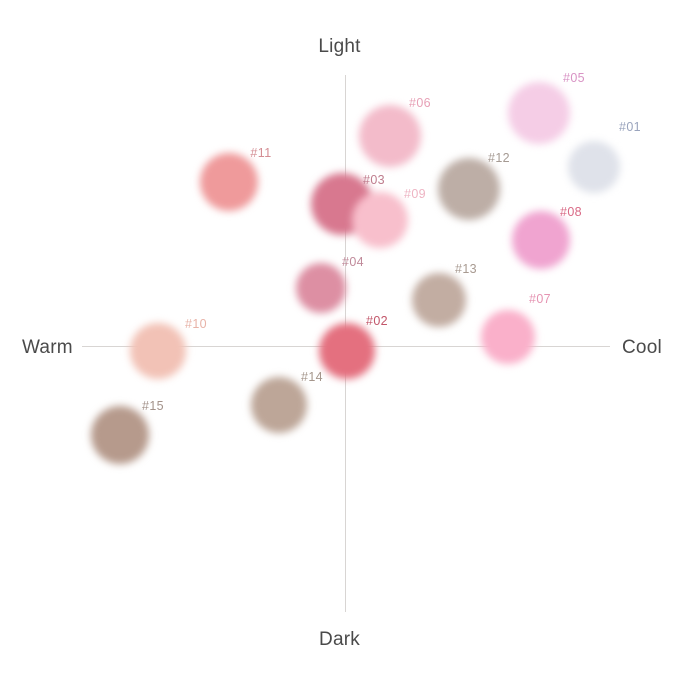  What do you see at coordinates (374, 180) in the screenshot?
I see `swatch-label: #03` at bounding box center [374, 180].